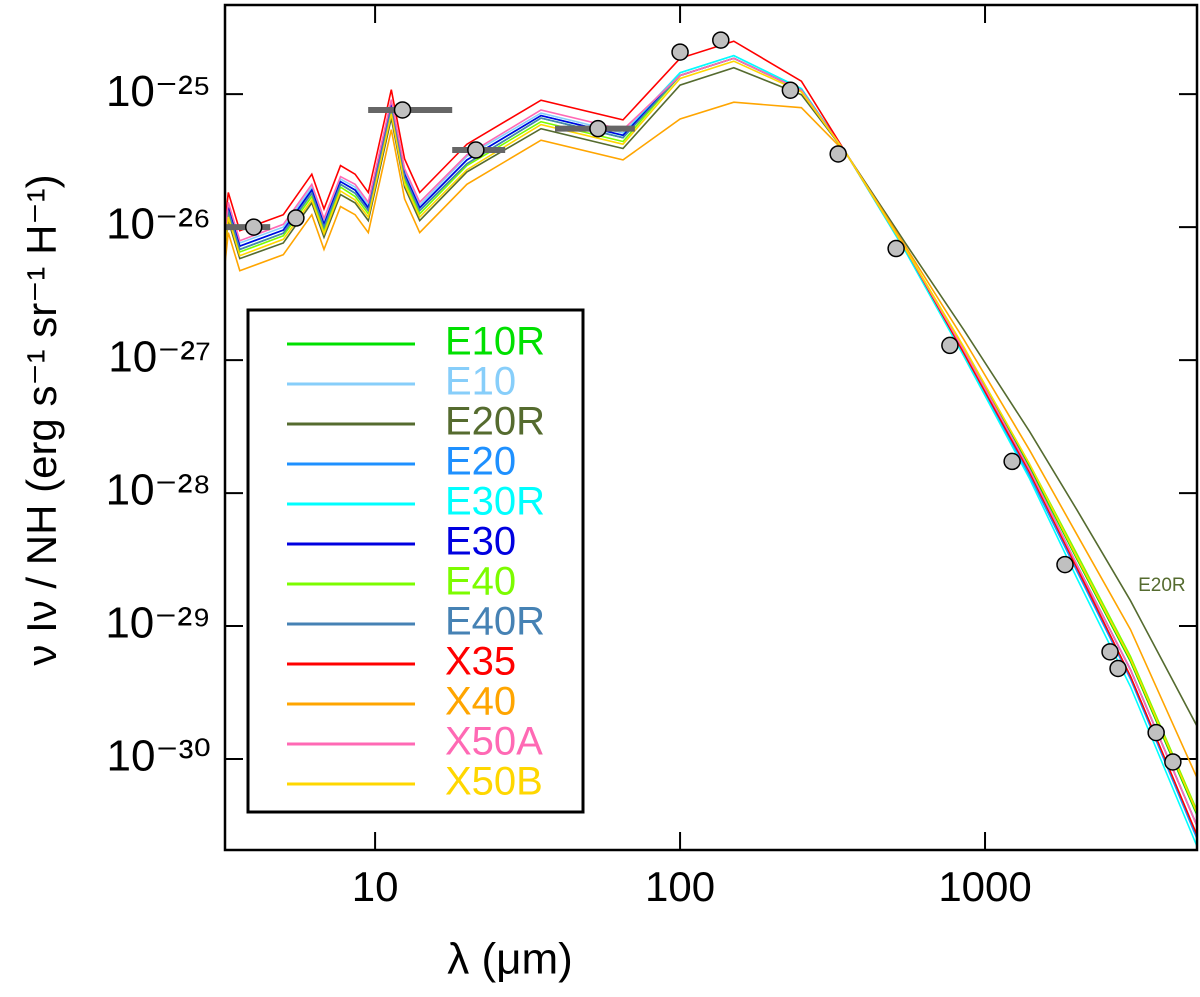  Describe the element at coordinates (158, 623) in the screenshot. I see `y-tick-label: 10⁻²⁹` at that location.